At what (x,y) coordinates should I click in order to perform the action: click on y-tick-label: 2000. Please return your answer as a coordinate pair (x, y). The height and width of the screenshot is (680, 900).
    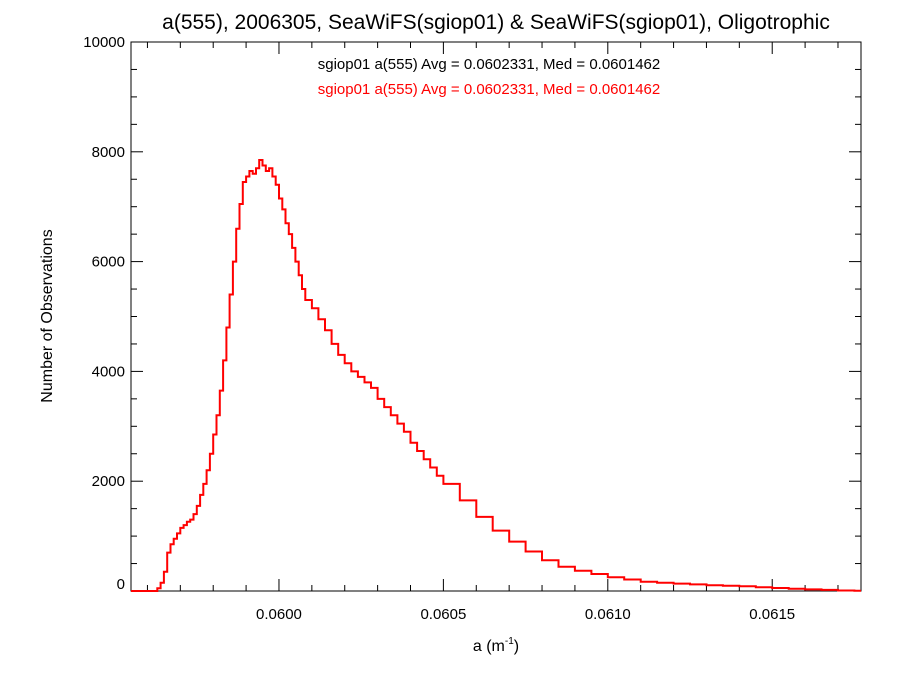
    Looking at the image, I should click on (108, 481).